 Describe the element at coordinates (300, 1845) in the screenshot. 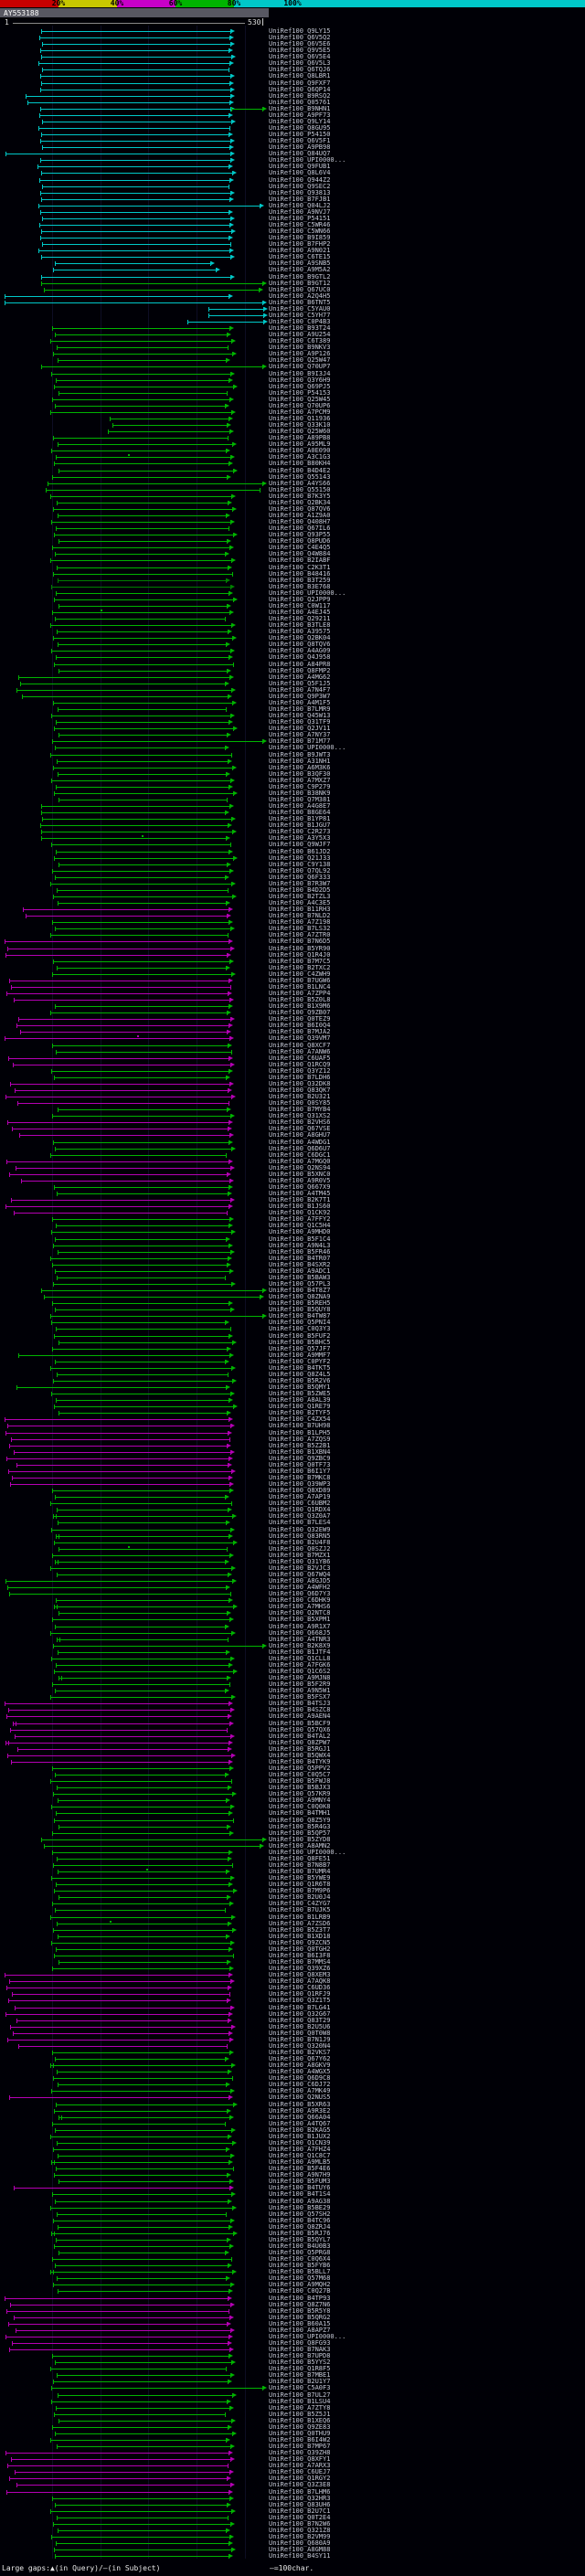

I see `hit-label: UniRef100_A8AMN2` at that location.